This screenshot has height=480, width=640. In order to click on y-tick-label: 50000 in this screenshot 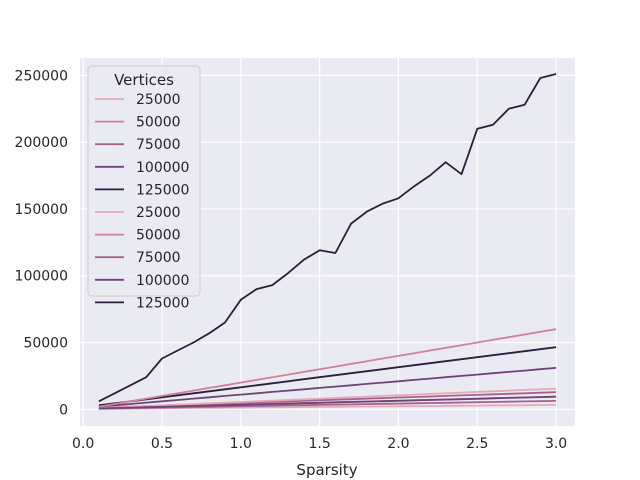, I will do `click(45, 344)`.